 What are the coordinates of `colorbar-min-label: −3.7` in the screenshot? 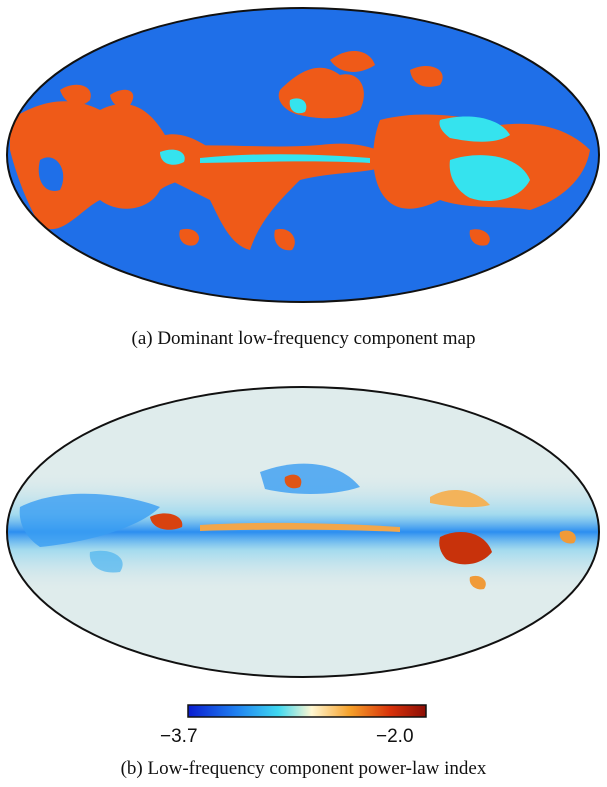 It's located at (179, 736).